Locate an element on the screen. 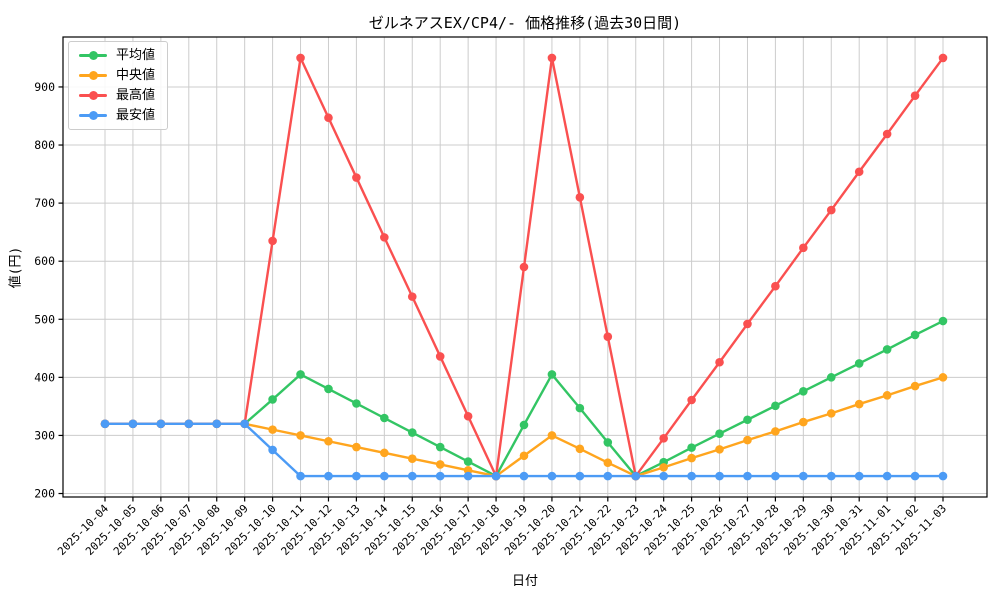 The height and width of the screenshot is (600, 1000). y-tick-label: 200 is located at coordinates (44, 494).